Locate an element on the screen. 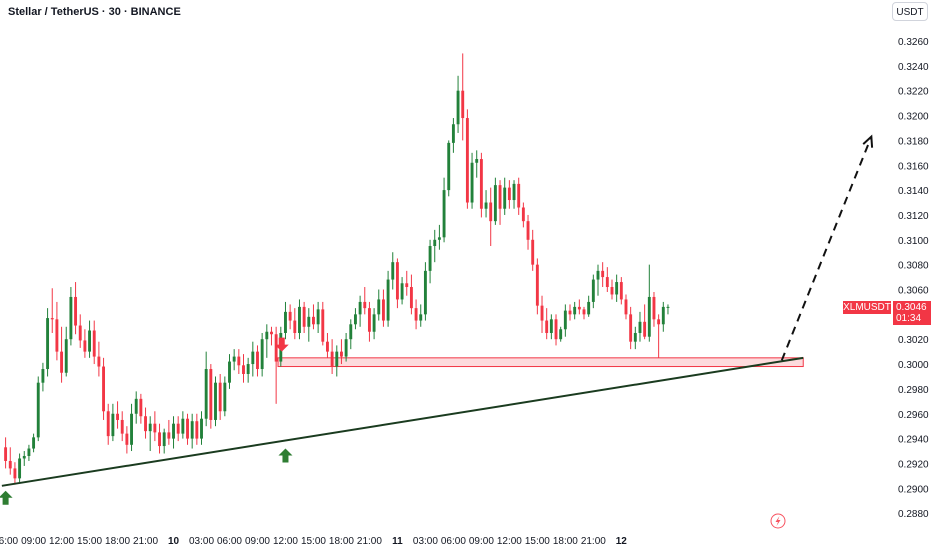 The height and width of the screenshot is (550, 932). price-tick-label: 0.2880 is located at coordinates (913, 514).